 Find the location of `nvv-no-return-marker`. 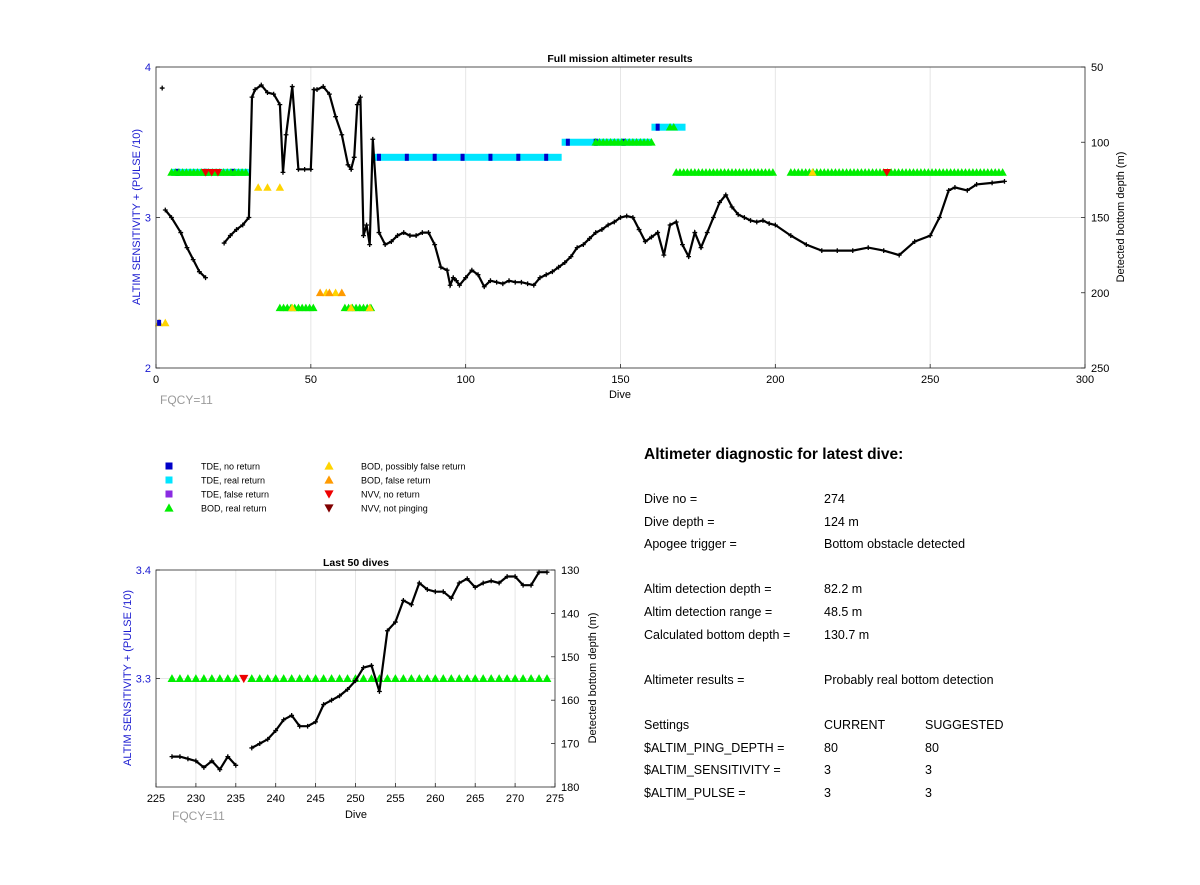

nvv-no-return-marker is located at coordinates (218, 172).